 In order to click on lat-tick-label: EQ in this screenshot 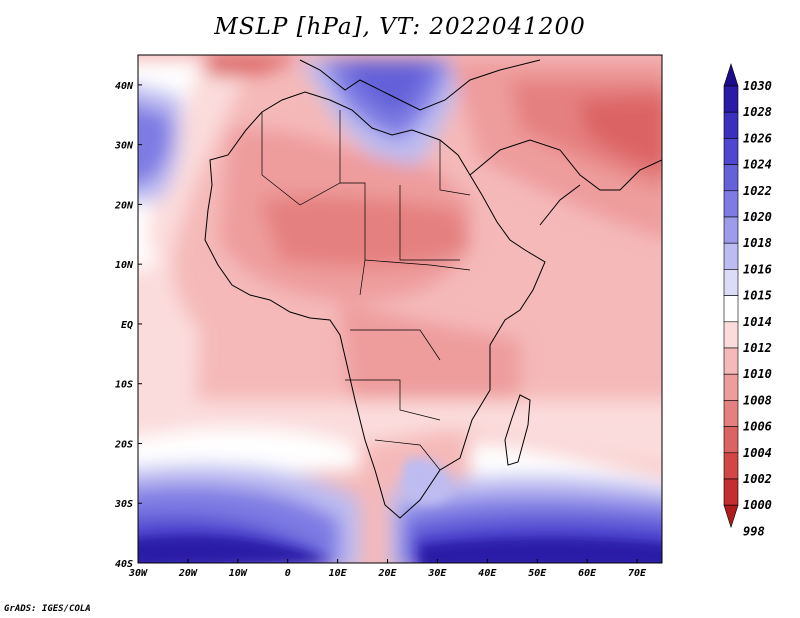, I will do `click(127, 325)`.